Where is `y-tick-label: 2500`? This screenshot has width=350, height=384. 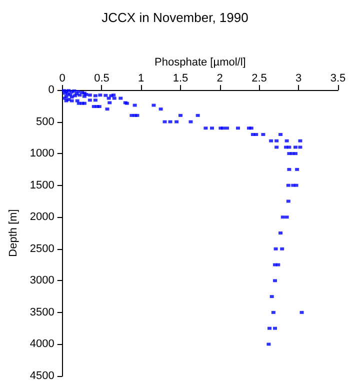 y-tick-label: 2500 is located at coordinates (42, 248).